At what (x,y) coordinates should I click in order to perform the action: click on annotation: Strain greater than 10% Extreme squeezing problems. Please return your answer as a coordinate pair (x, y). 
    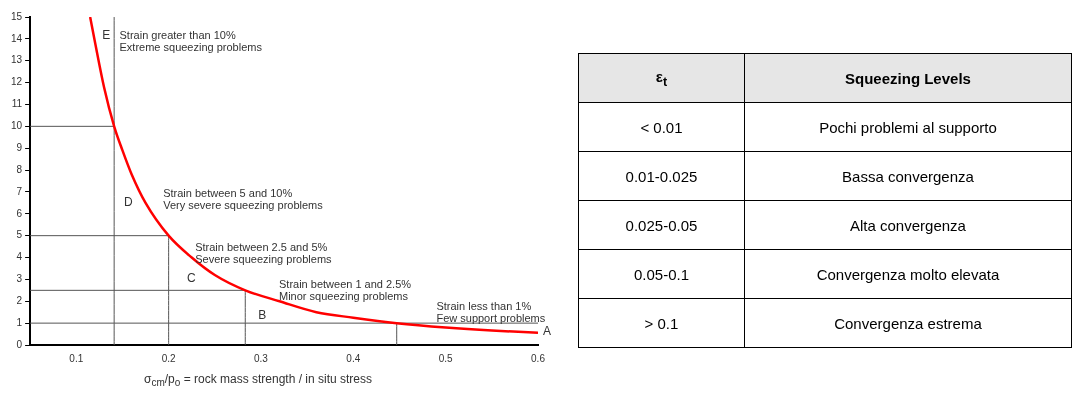
    Looking at the image, I should click on (191, 40).